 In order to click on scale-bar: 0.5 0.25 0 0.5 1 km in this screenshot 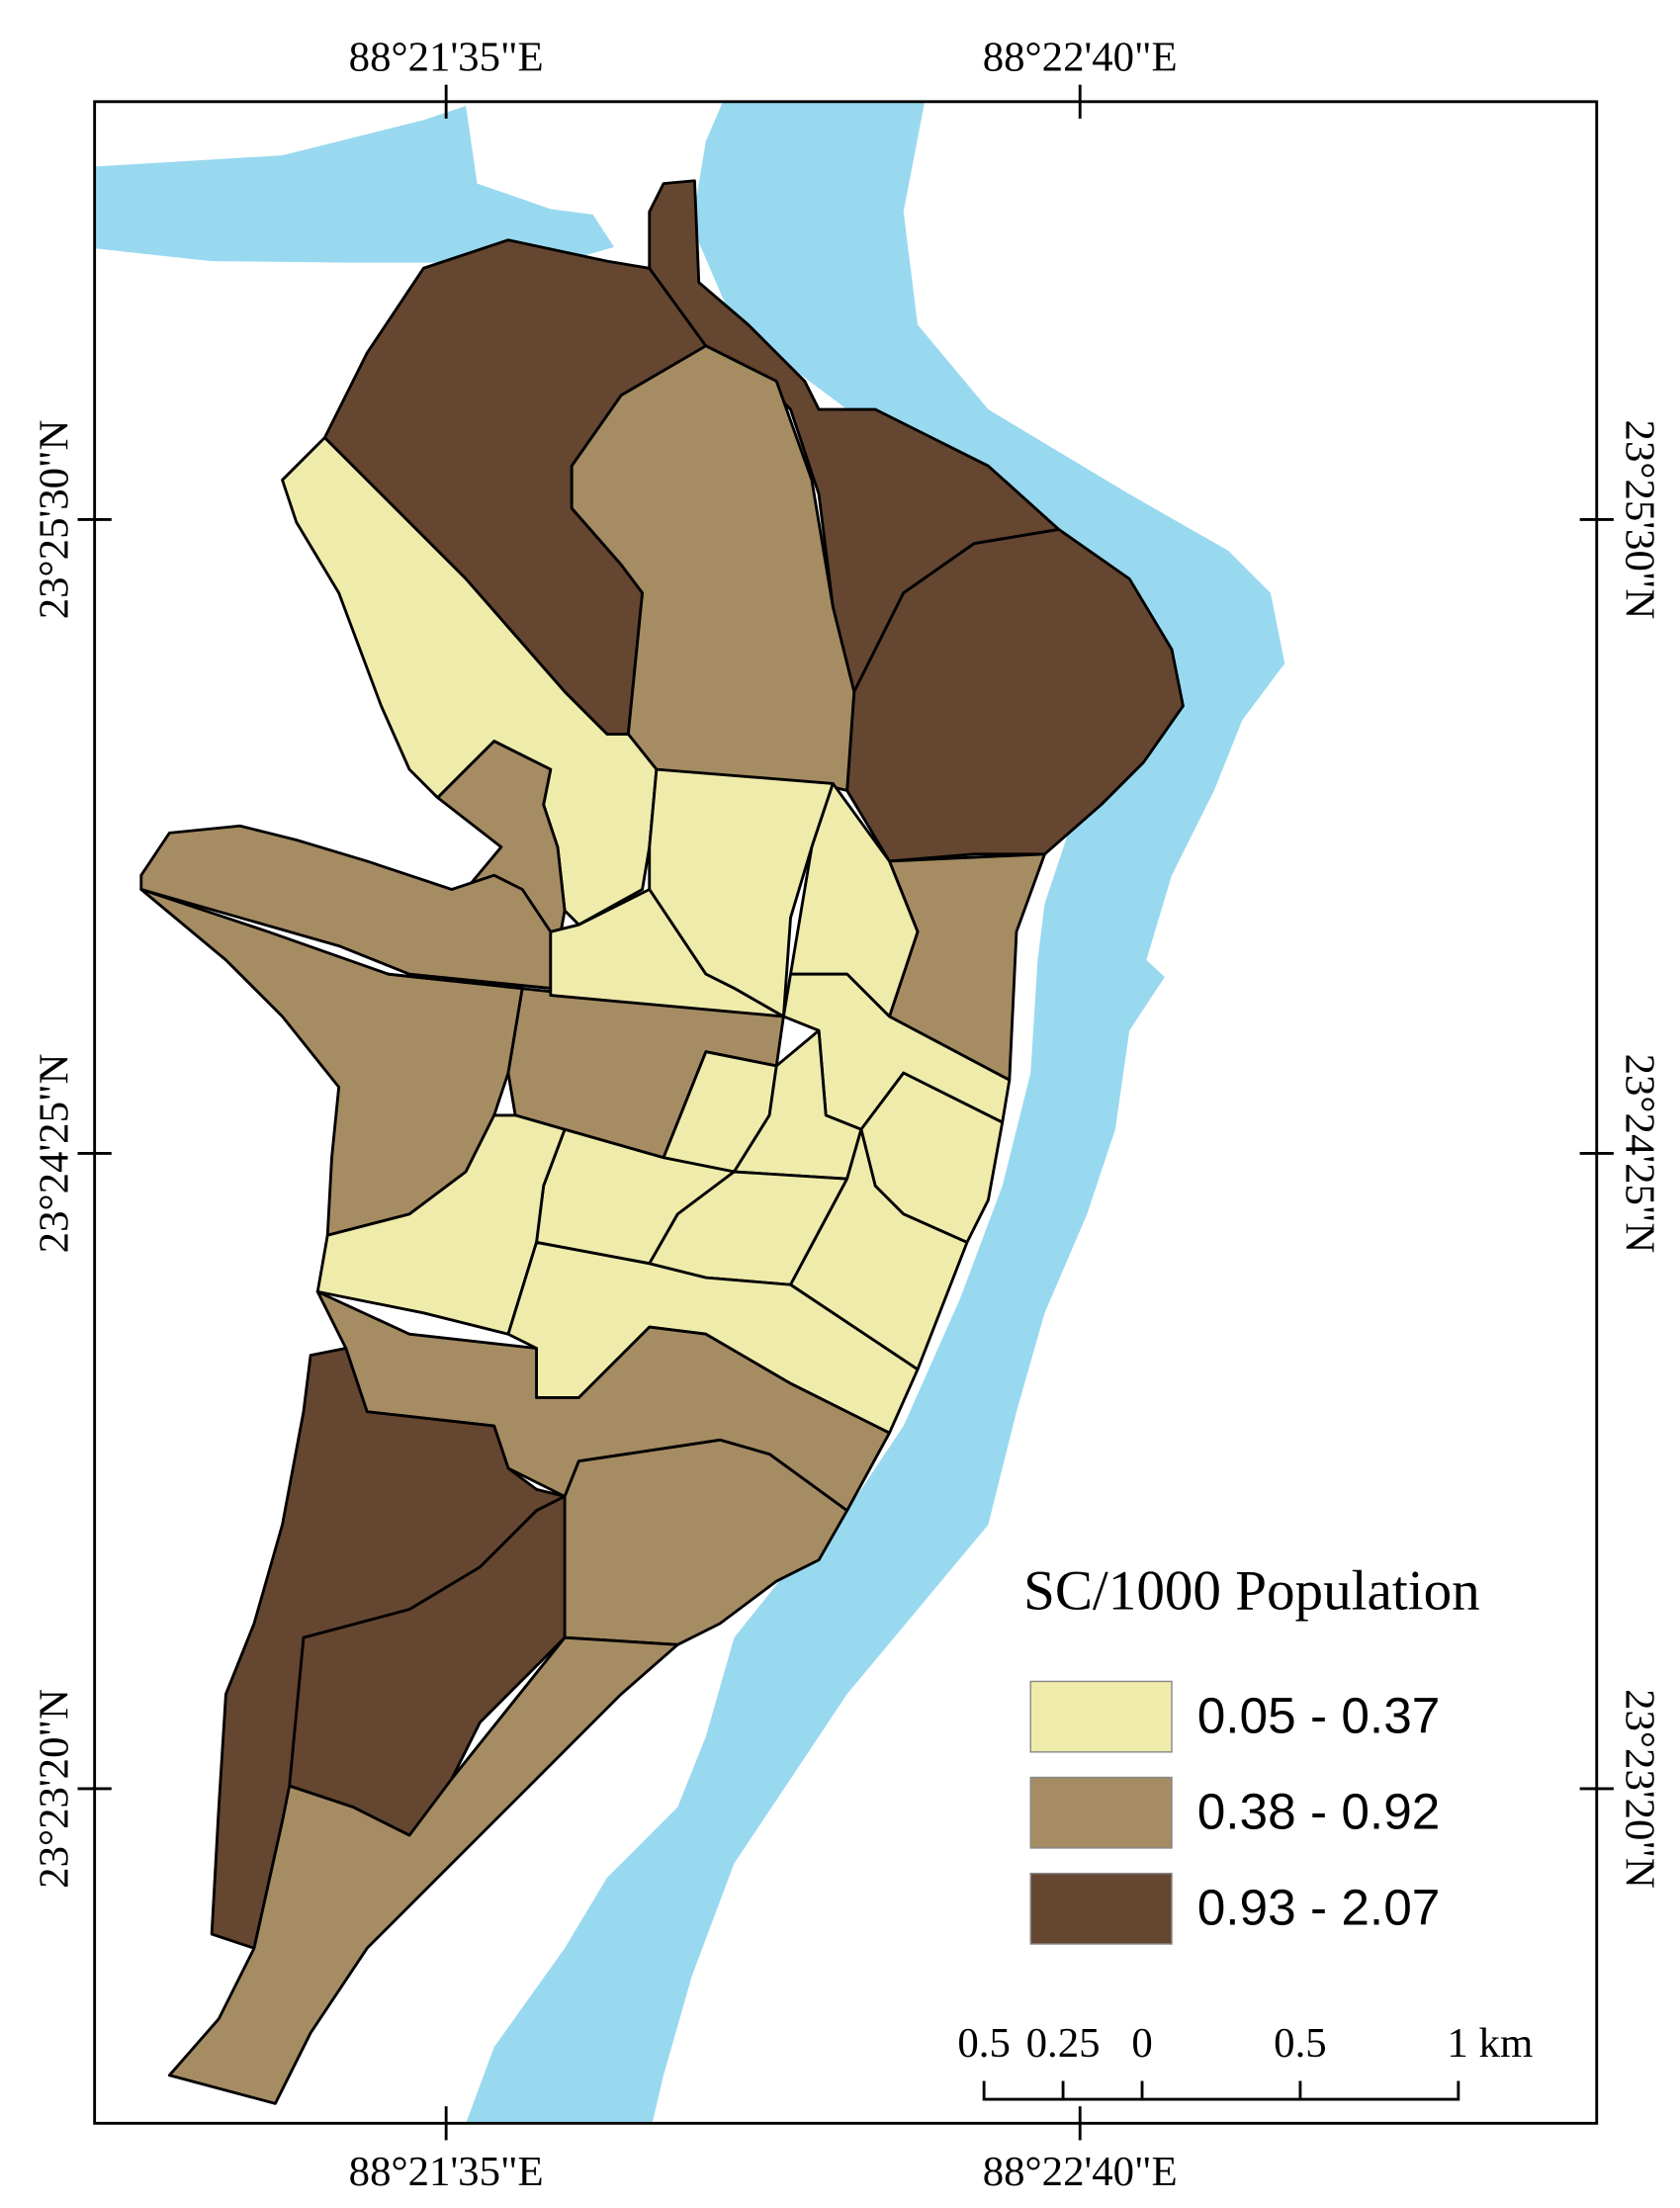, I will do `click(1245, 2060)`.